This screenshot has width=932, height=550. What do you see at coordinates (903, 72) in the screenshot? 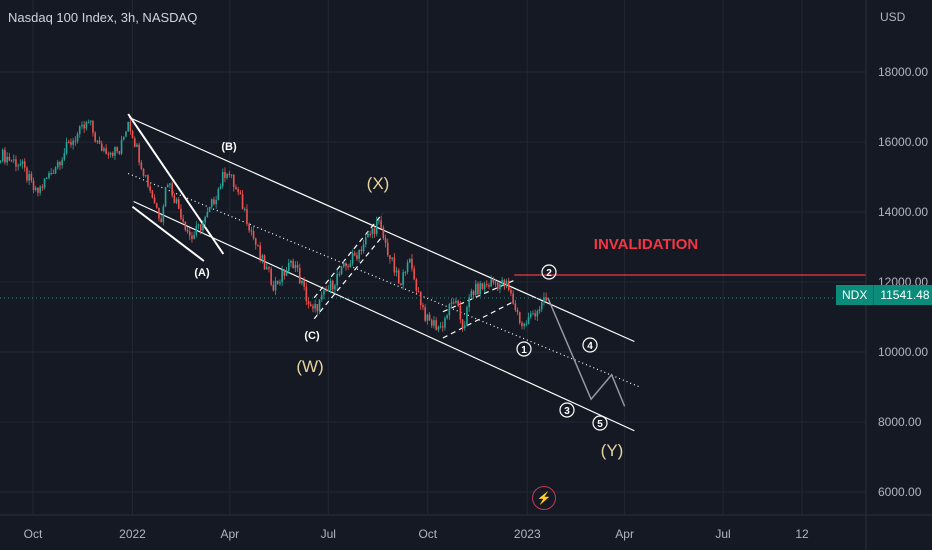
I see `price-tick-label: 18000.00` at bounding box center [903, 72].